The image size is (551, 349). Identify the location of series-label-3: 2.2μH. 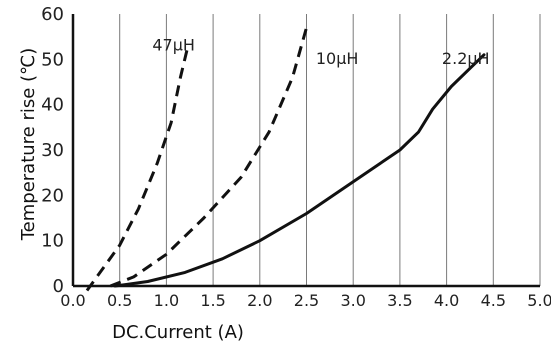
(466, 58).